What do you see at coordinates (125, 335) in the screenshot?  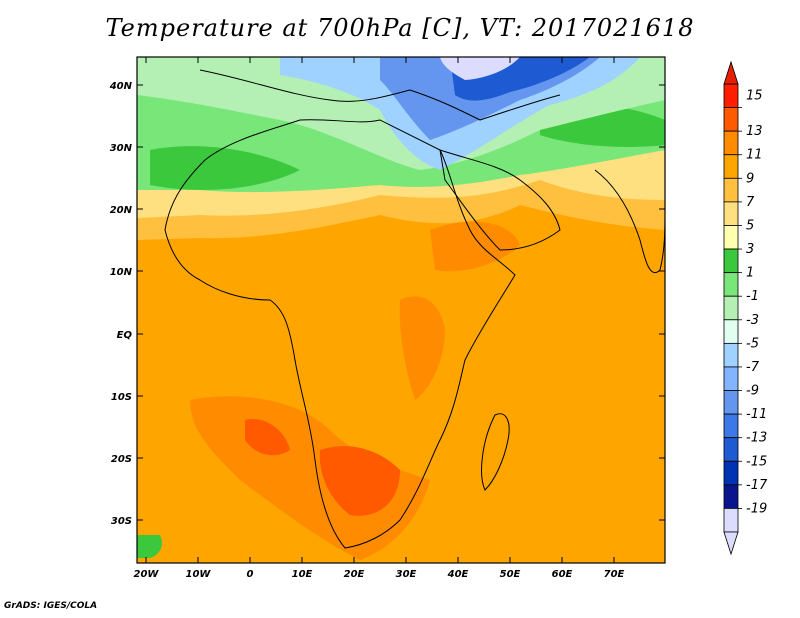 I see `lat-tick-label: EQ` at bounding box center [125, 335].